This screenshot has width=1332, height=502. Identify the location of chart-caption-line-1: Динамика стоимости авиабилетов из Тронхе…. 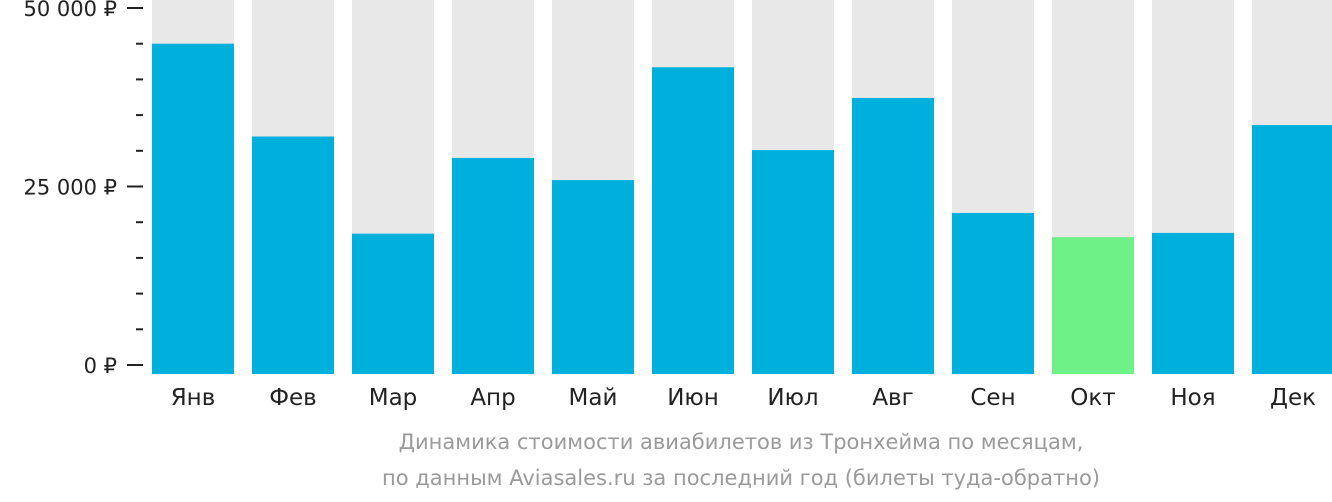
(741, 442).